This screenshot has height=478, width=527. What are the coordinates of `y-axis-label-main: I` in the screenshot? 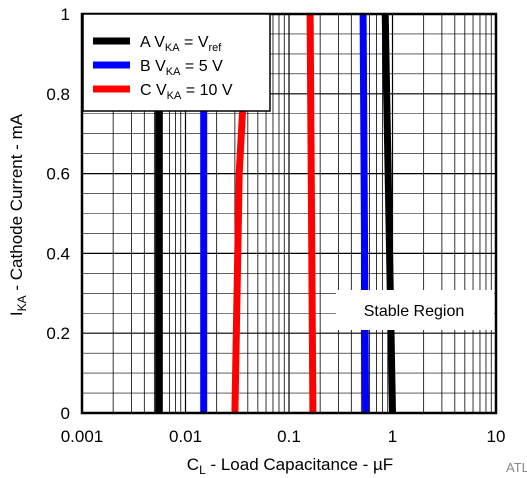 It's located at (16, 313).